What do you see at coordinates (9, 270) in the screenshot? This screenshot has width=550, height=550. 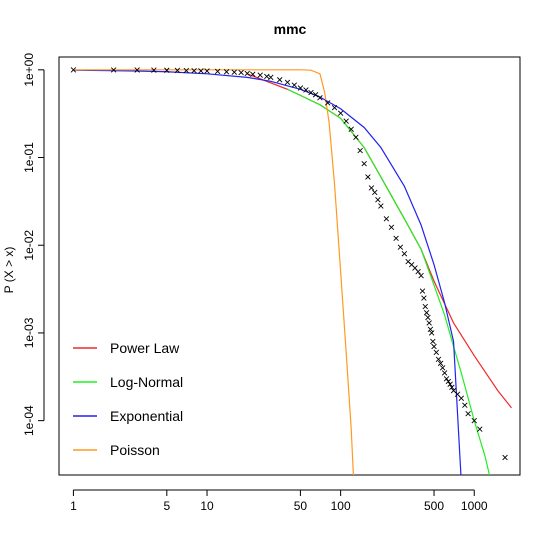 I see `y-axis-label: P (X > x)` at bounding box center [9, 270].